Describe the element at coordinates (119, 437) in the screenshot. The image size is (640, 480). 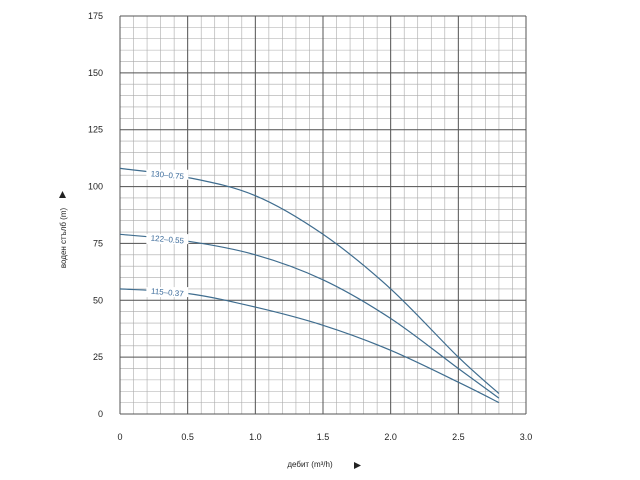
I see `x-tick-label: 0` at that location.